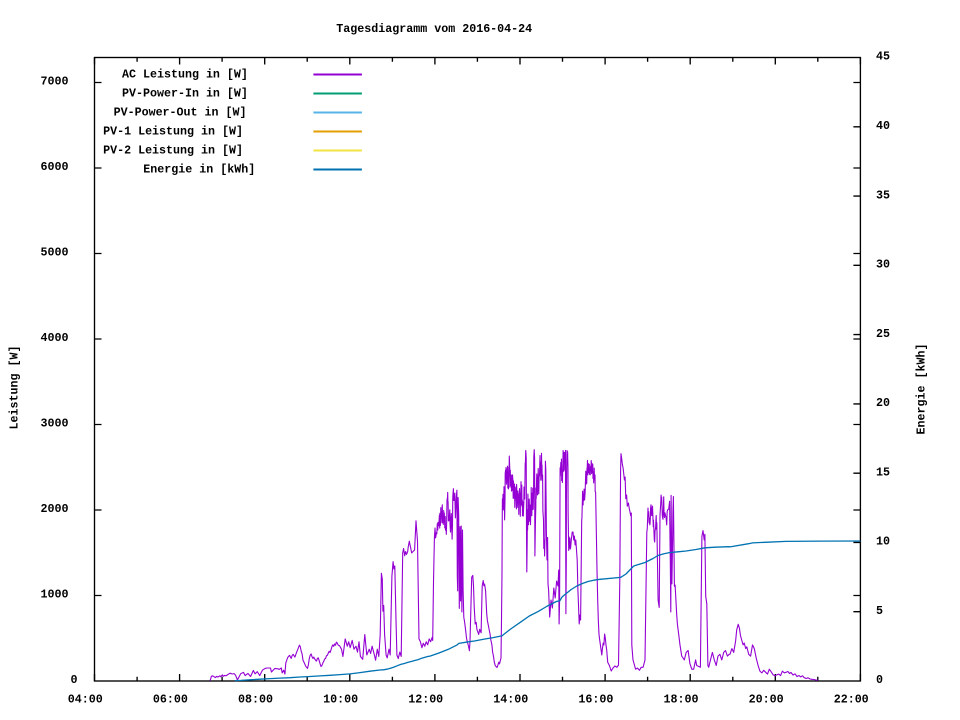  I want to click on svg-text: 40, so click(883, 126).